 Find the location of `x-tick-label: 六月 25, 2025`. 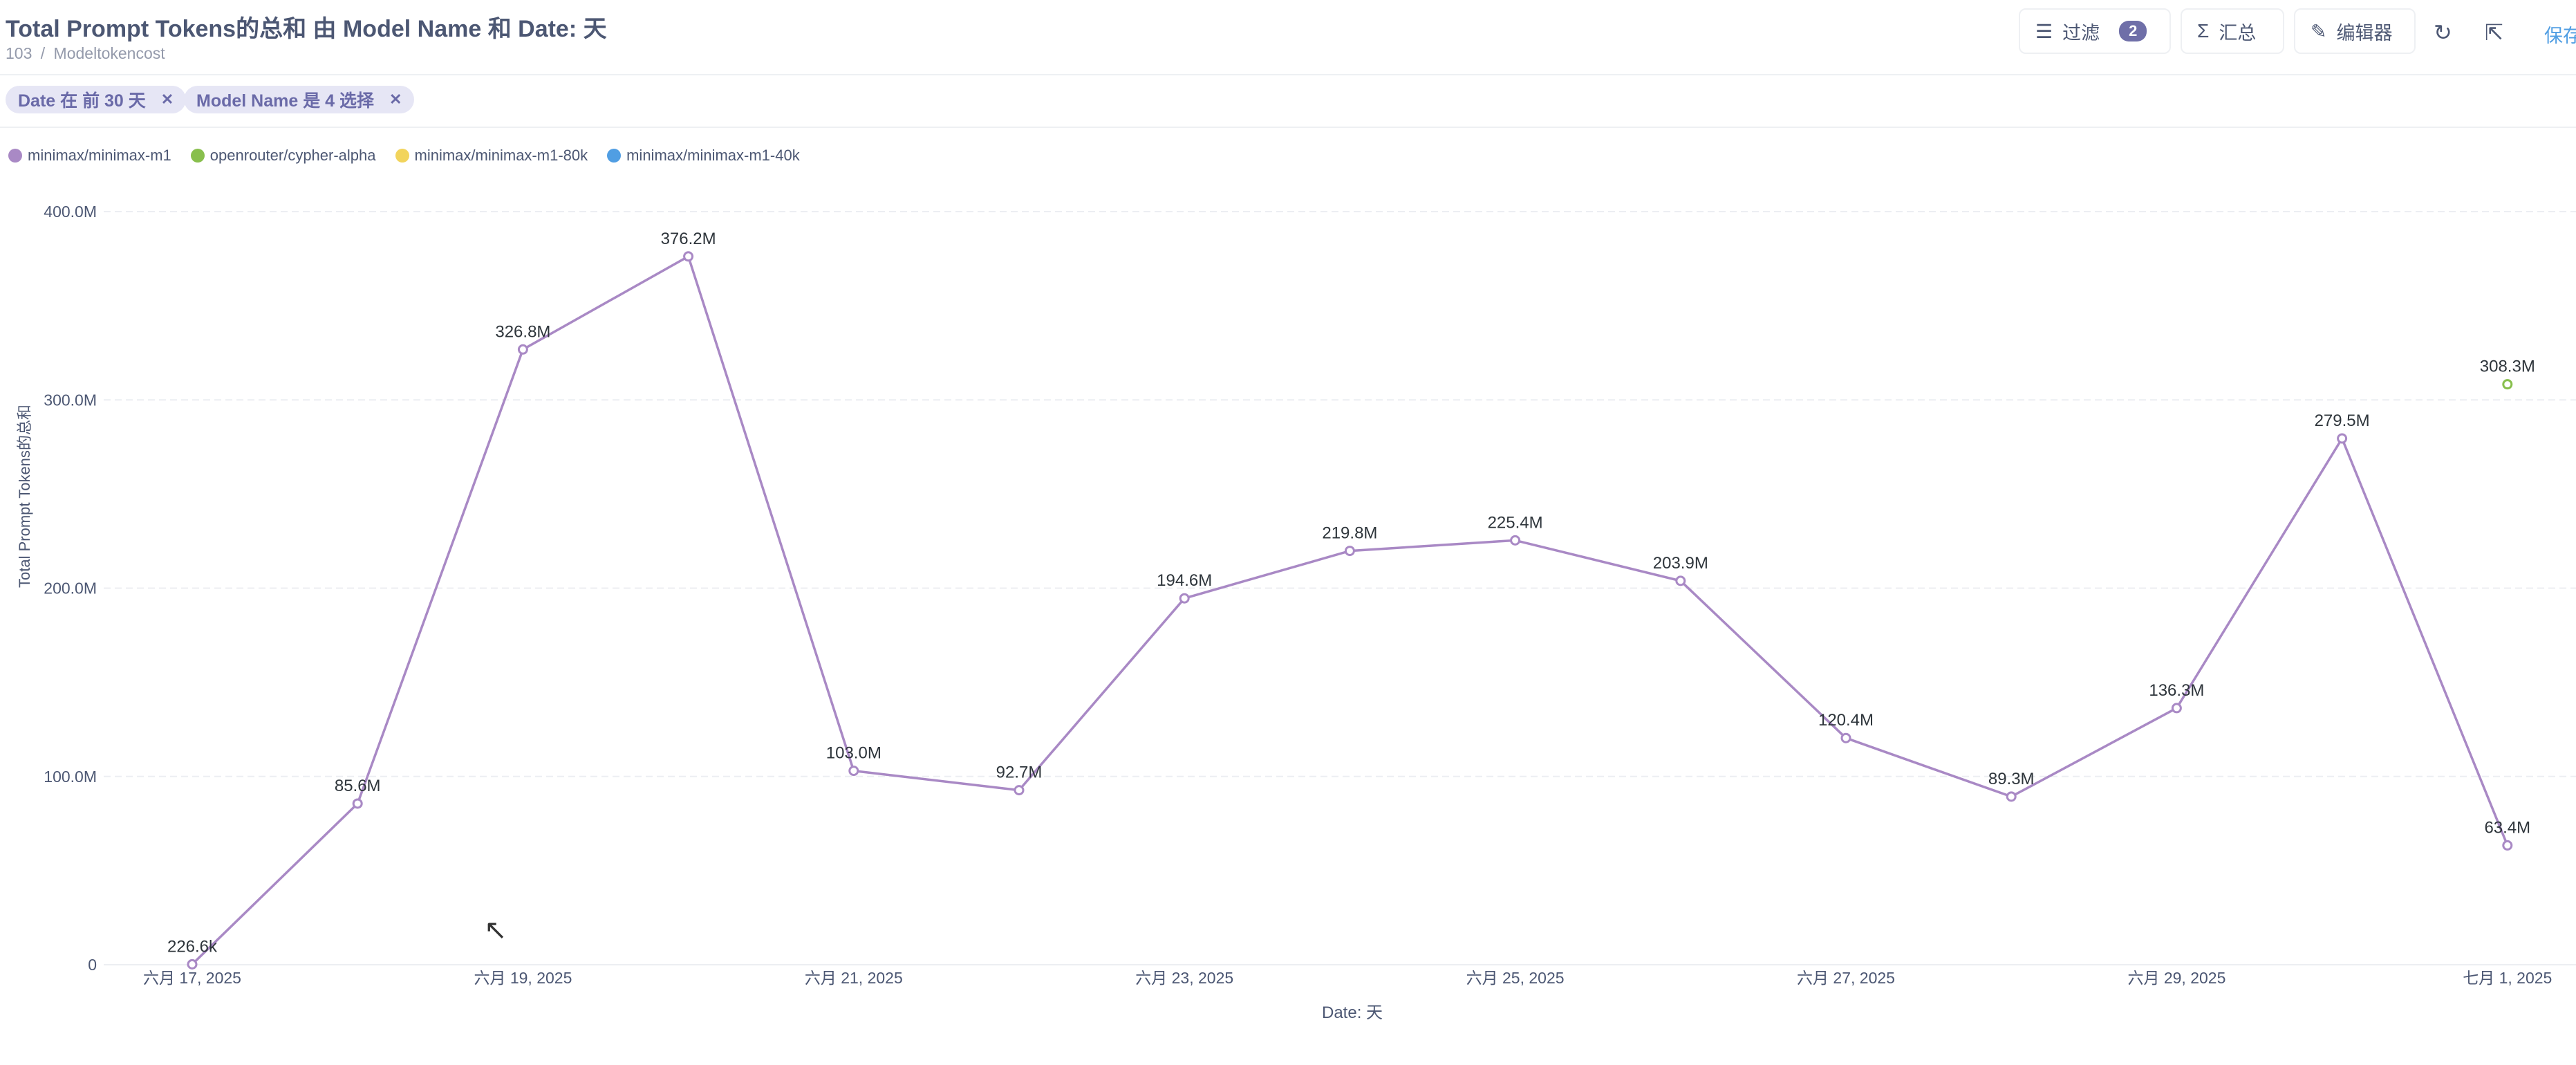

x-tick-label: 六月 25, 2025 is located at coordinates (1515, 978).